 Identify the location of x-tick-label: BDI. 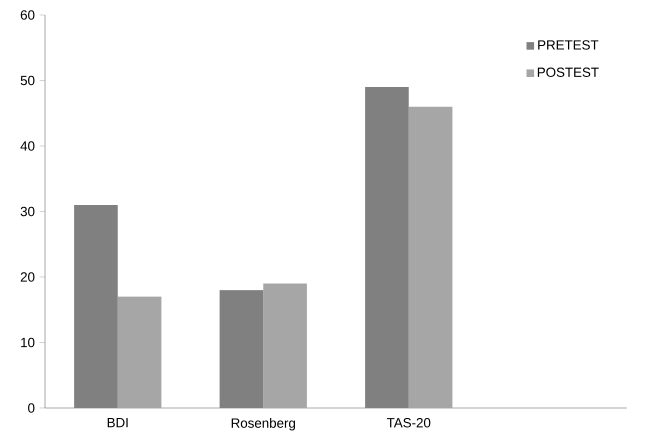
(118, 423).